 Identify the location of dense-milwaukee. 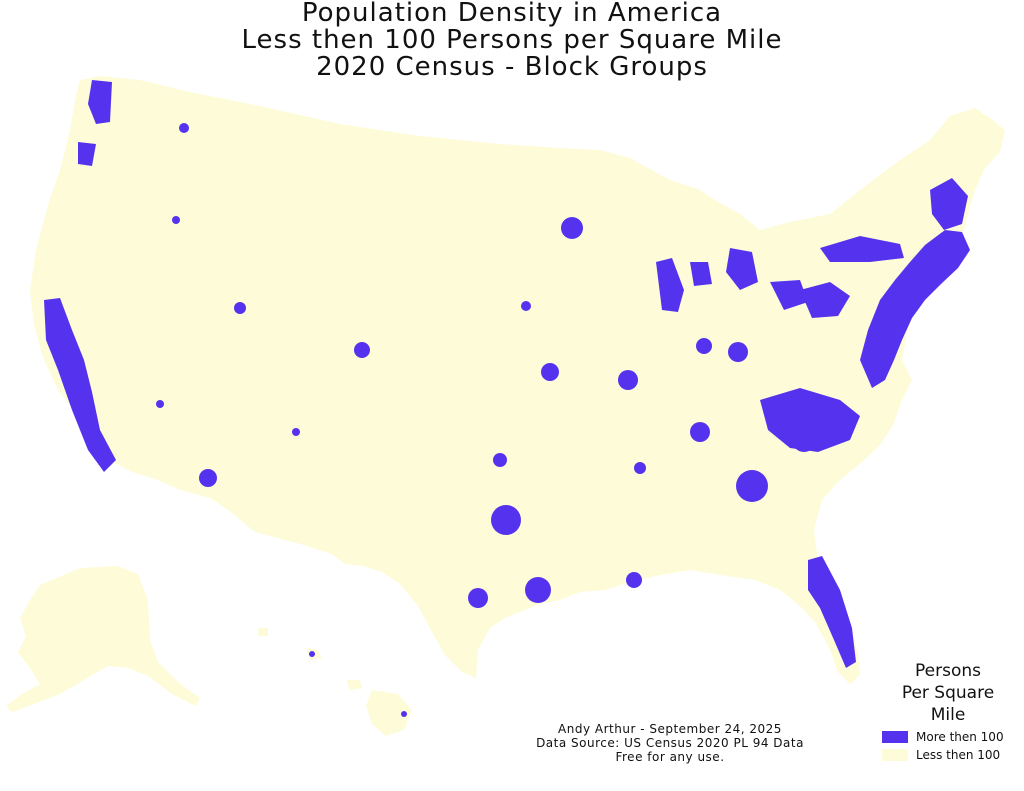
(701, 274).